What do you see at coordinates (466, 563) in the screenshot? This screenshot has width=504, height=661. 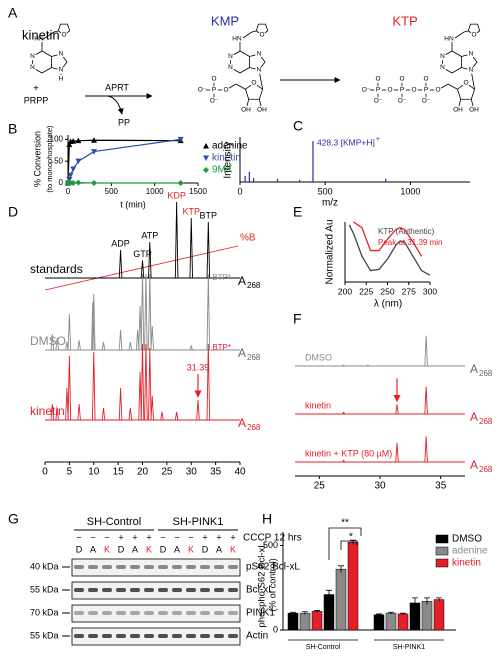 I see `legend-label: kinetin` at bounding box center [466, 563].